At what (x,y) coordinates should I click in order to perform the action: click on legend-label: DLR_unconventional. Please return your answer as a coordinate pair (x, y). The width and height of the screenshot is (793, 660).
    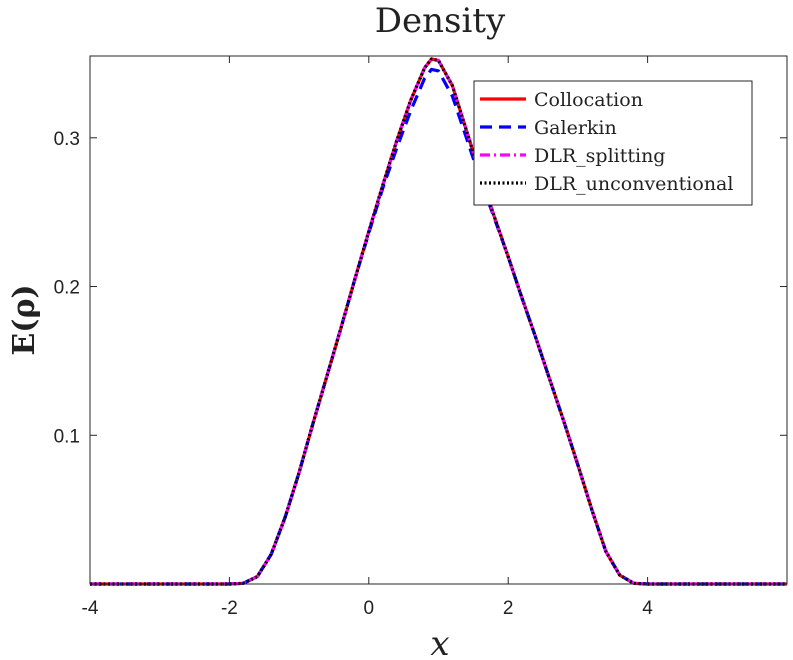
    Looking at the image, I should click on (633, 184).